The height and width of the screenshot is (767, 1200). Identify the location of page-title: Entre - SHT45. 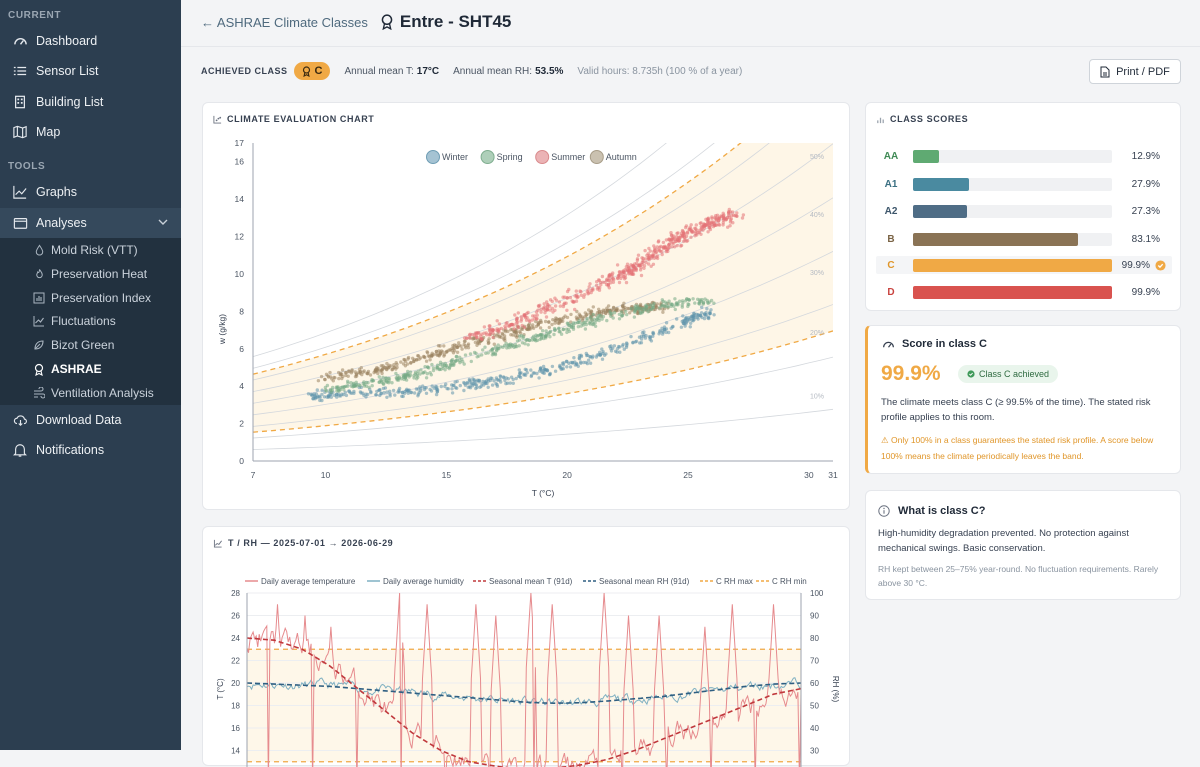
(455, 21).